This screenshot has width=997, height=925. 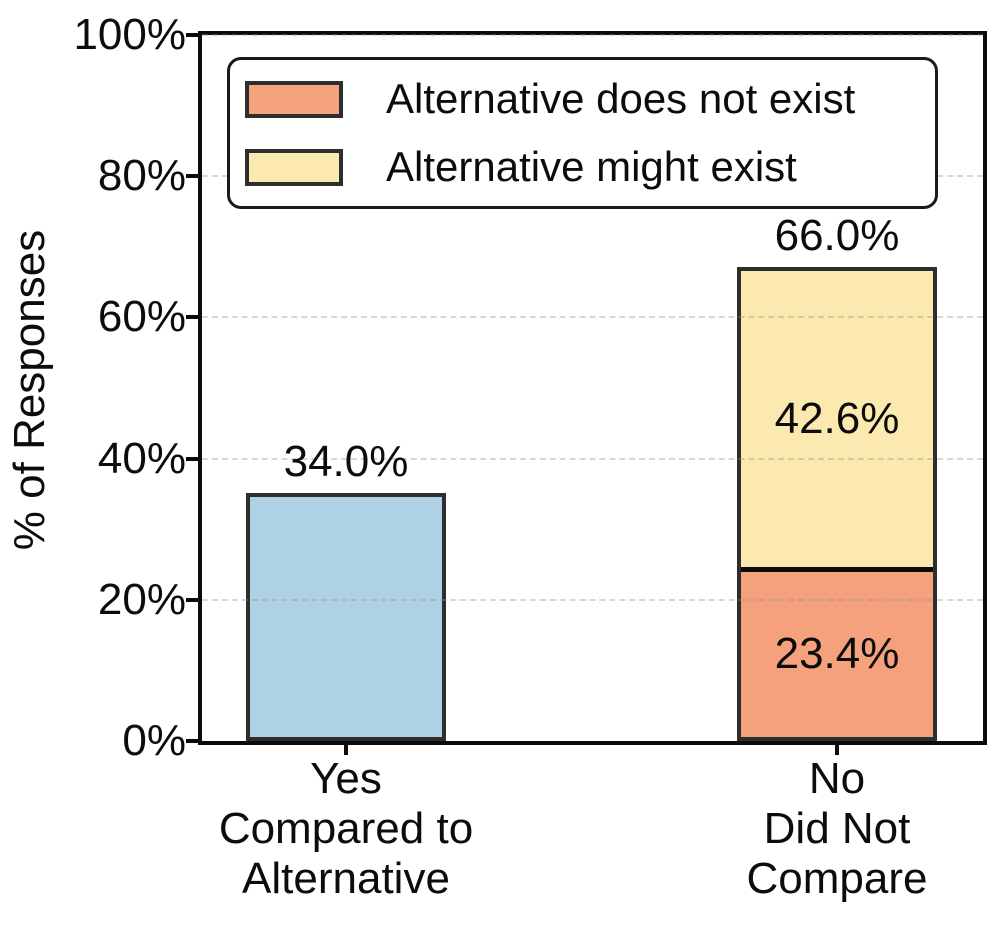 What do you see at coordinates (346, 461) in the screenshot?
I see `bar-total-label: 34.0%` at bounding box center [346, 461].